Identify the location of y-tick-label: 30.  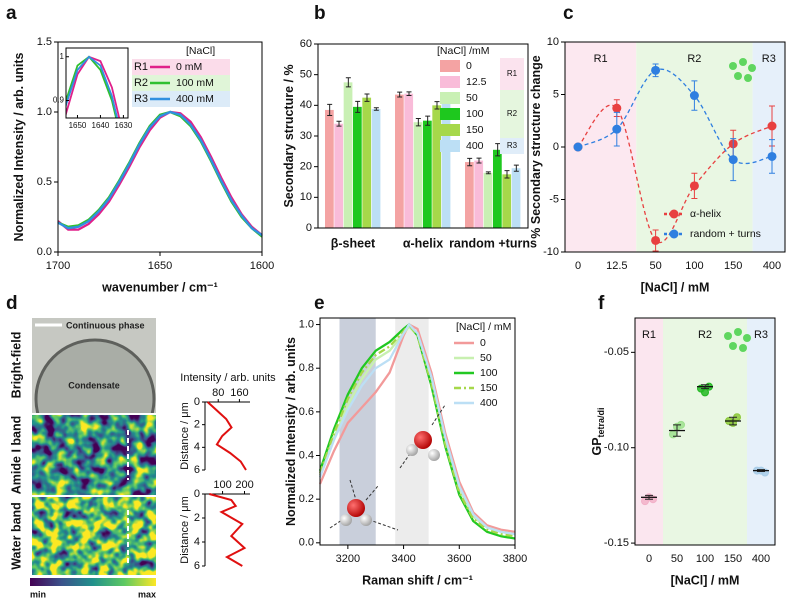
(306, 136).